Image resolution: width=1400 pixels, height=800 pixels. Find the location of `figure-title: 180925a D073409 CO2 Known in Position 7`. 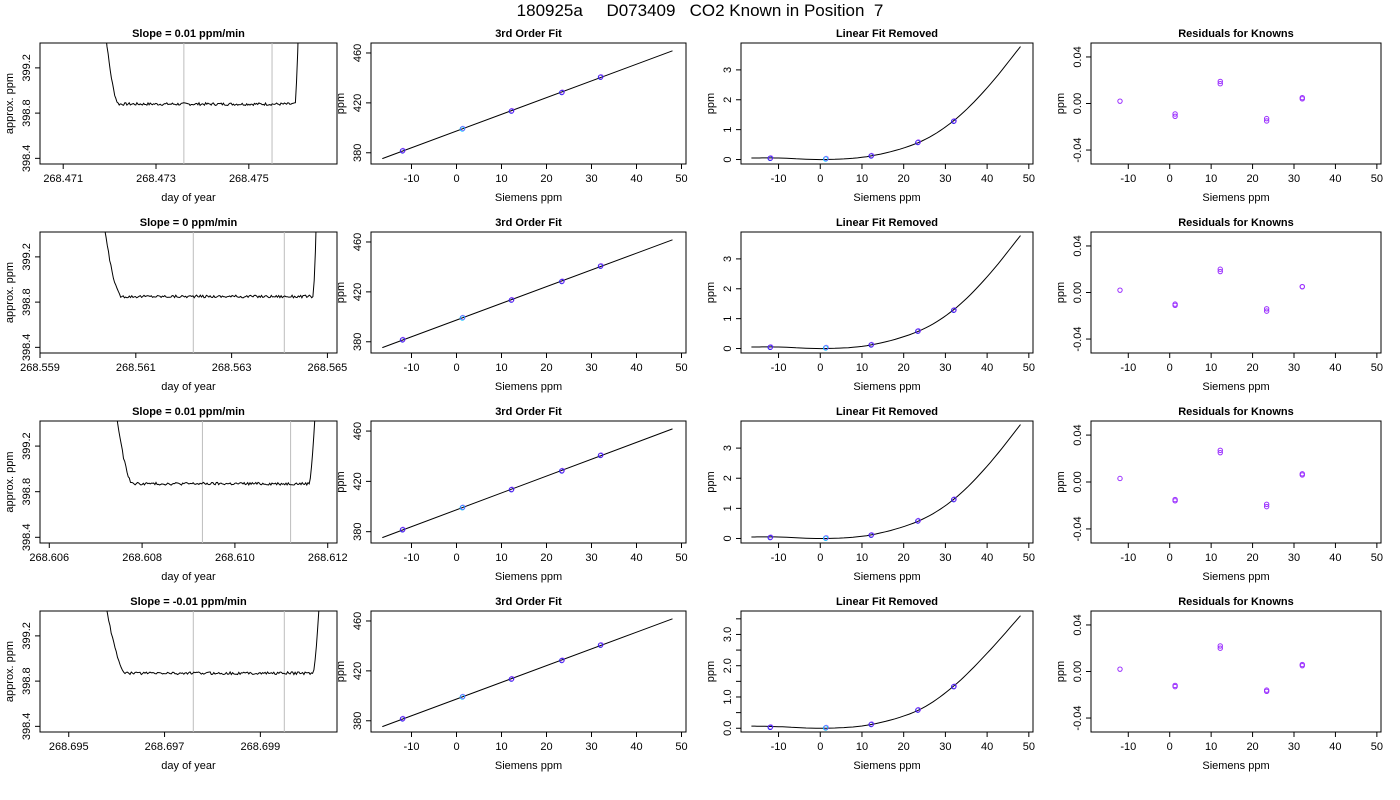

figure-title: 180925a D073409 CO2 Known in Position 7 is located at coordinates (700, 10).